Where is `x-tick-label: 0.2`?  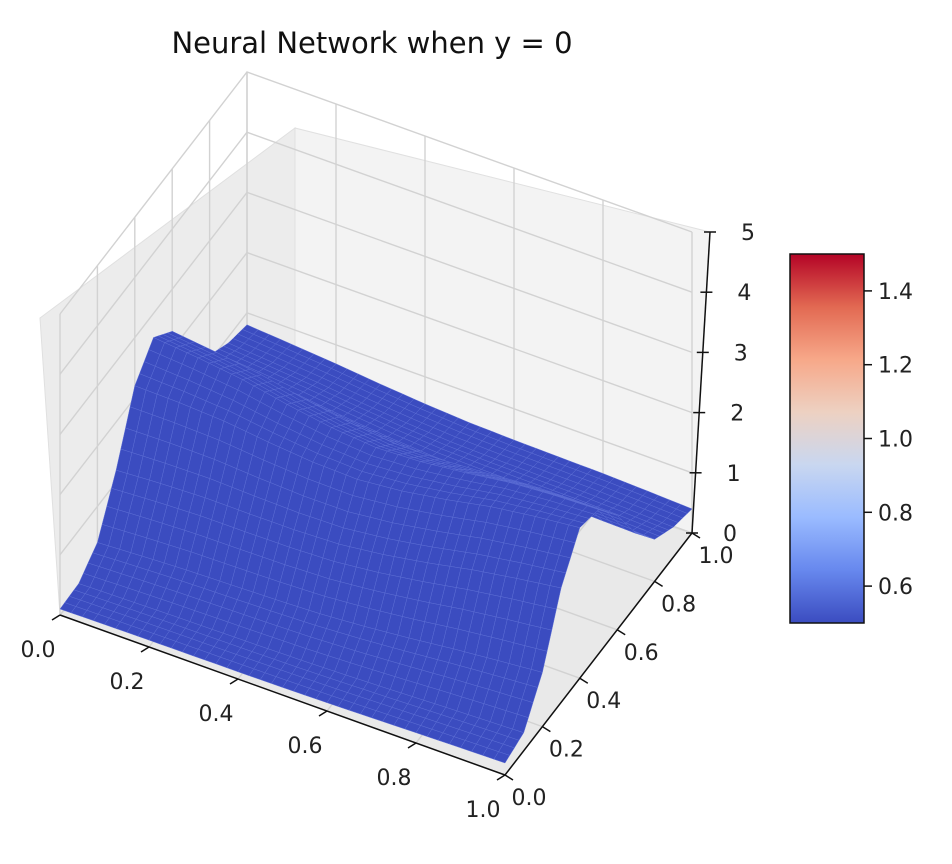 x-tick-label: 0.2 is located at coordinates (127, 682).